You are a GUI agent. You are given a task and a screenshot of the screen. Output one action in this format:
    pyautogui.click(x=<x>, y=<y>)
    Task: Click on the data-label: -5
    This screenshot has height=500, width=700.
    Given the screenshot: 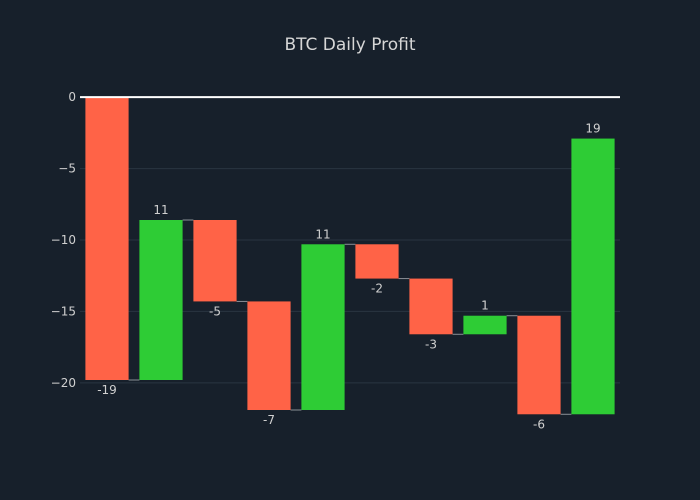 What is the action you would take?
    pyautogui.click(x=215, y=311)
    